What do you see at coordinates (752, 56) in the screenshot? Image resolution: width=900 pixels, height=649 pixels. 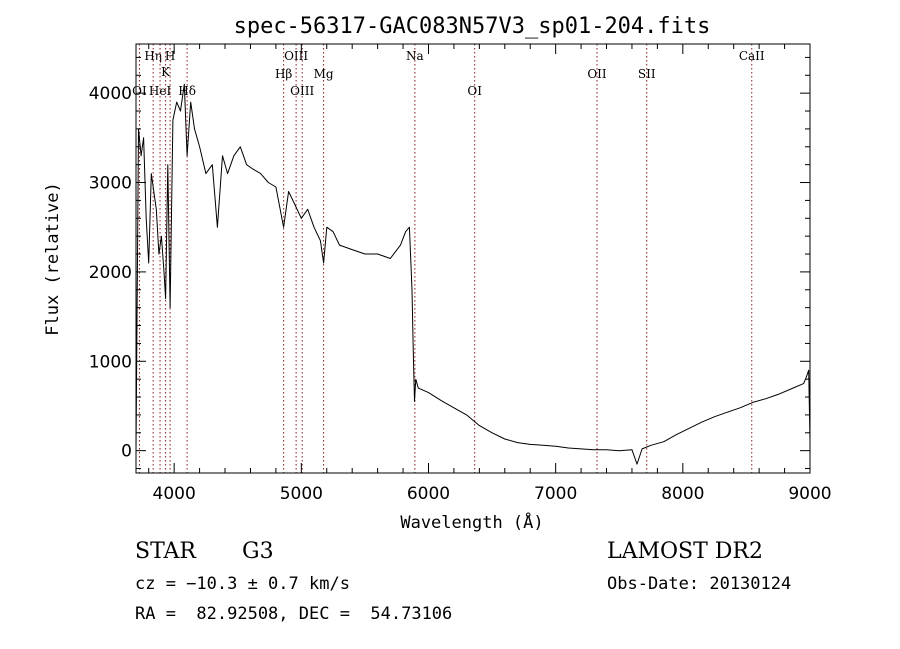 I see `line-label: CaII` at bounding box center [752, 56].